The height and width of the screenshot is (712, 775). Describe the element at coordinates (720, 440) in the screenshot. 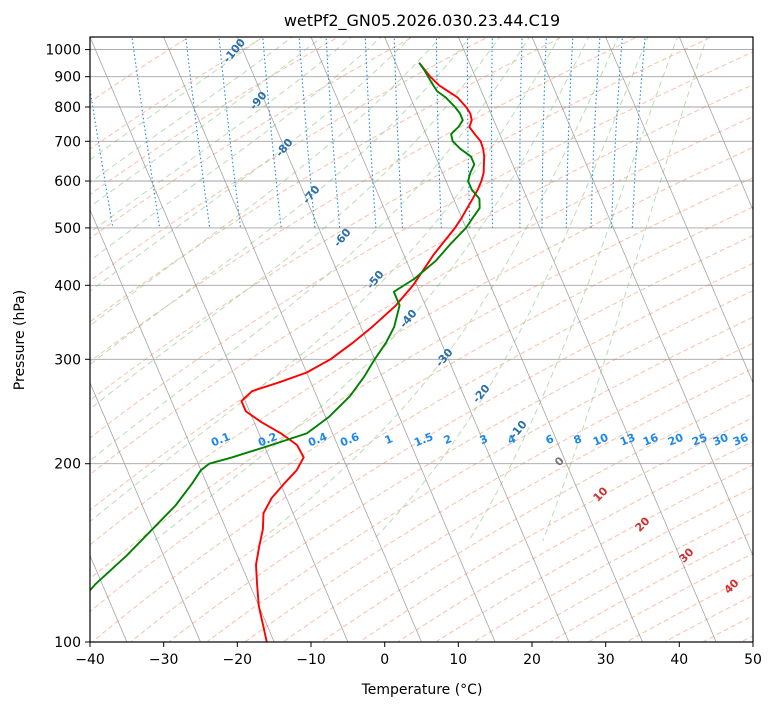

I see `mixing-ratio-label: 30` at that location.